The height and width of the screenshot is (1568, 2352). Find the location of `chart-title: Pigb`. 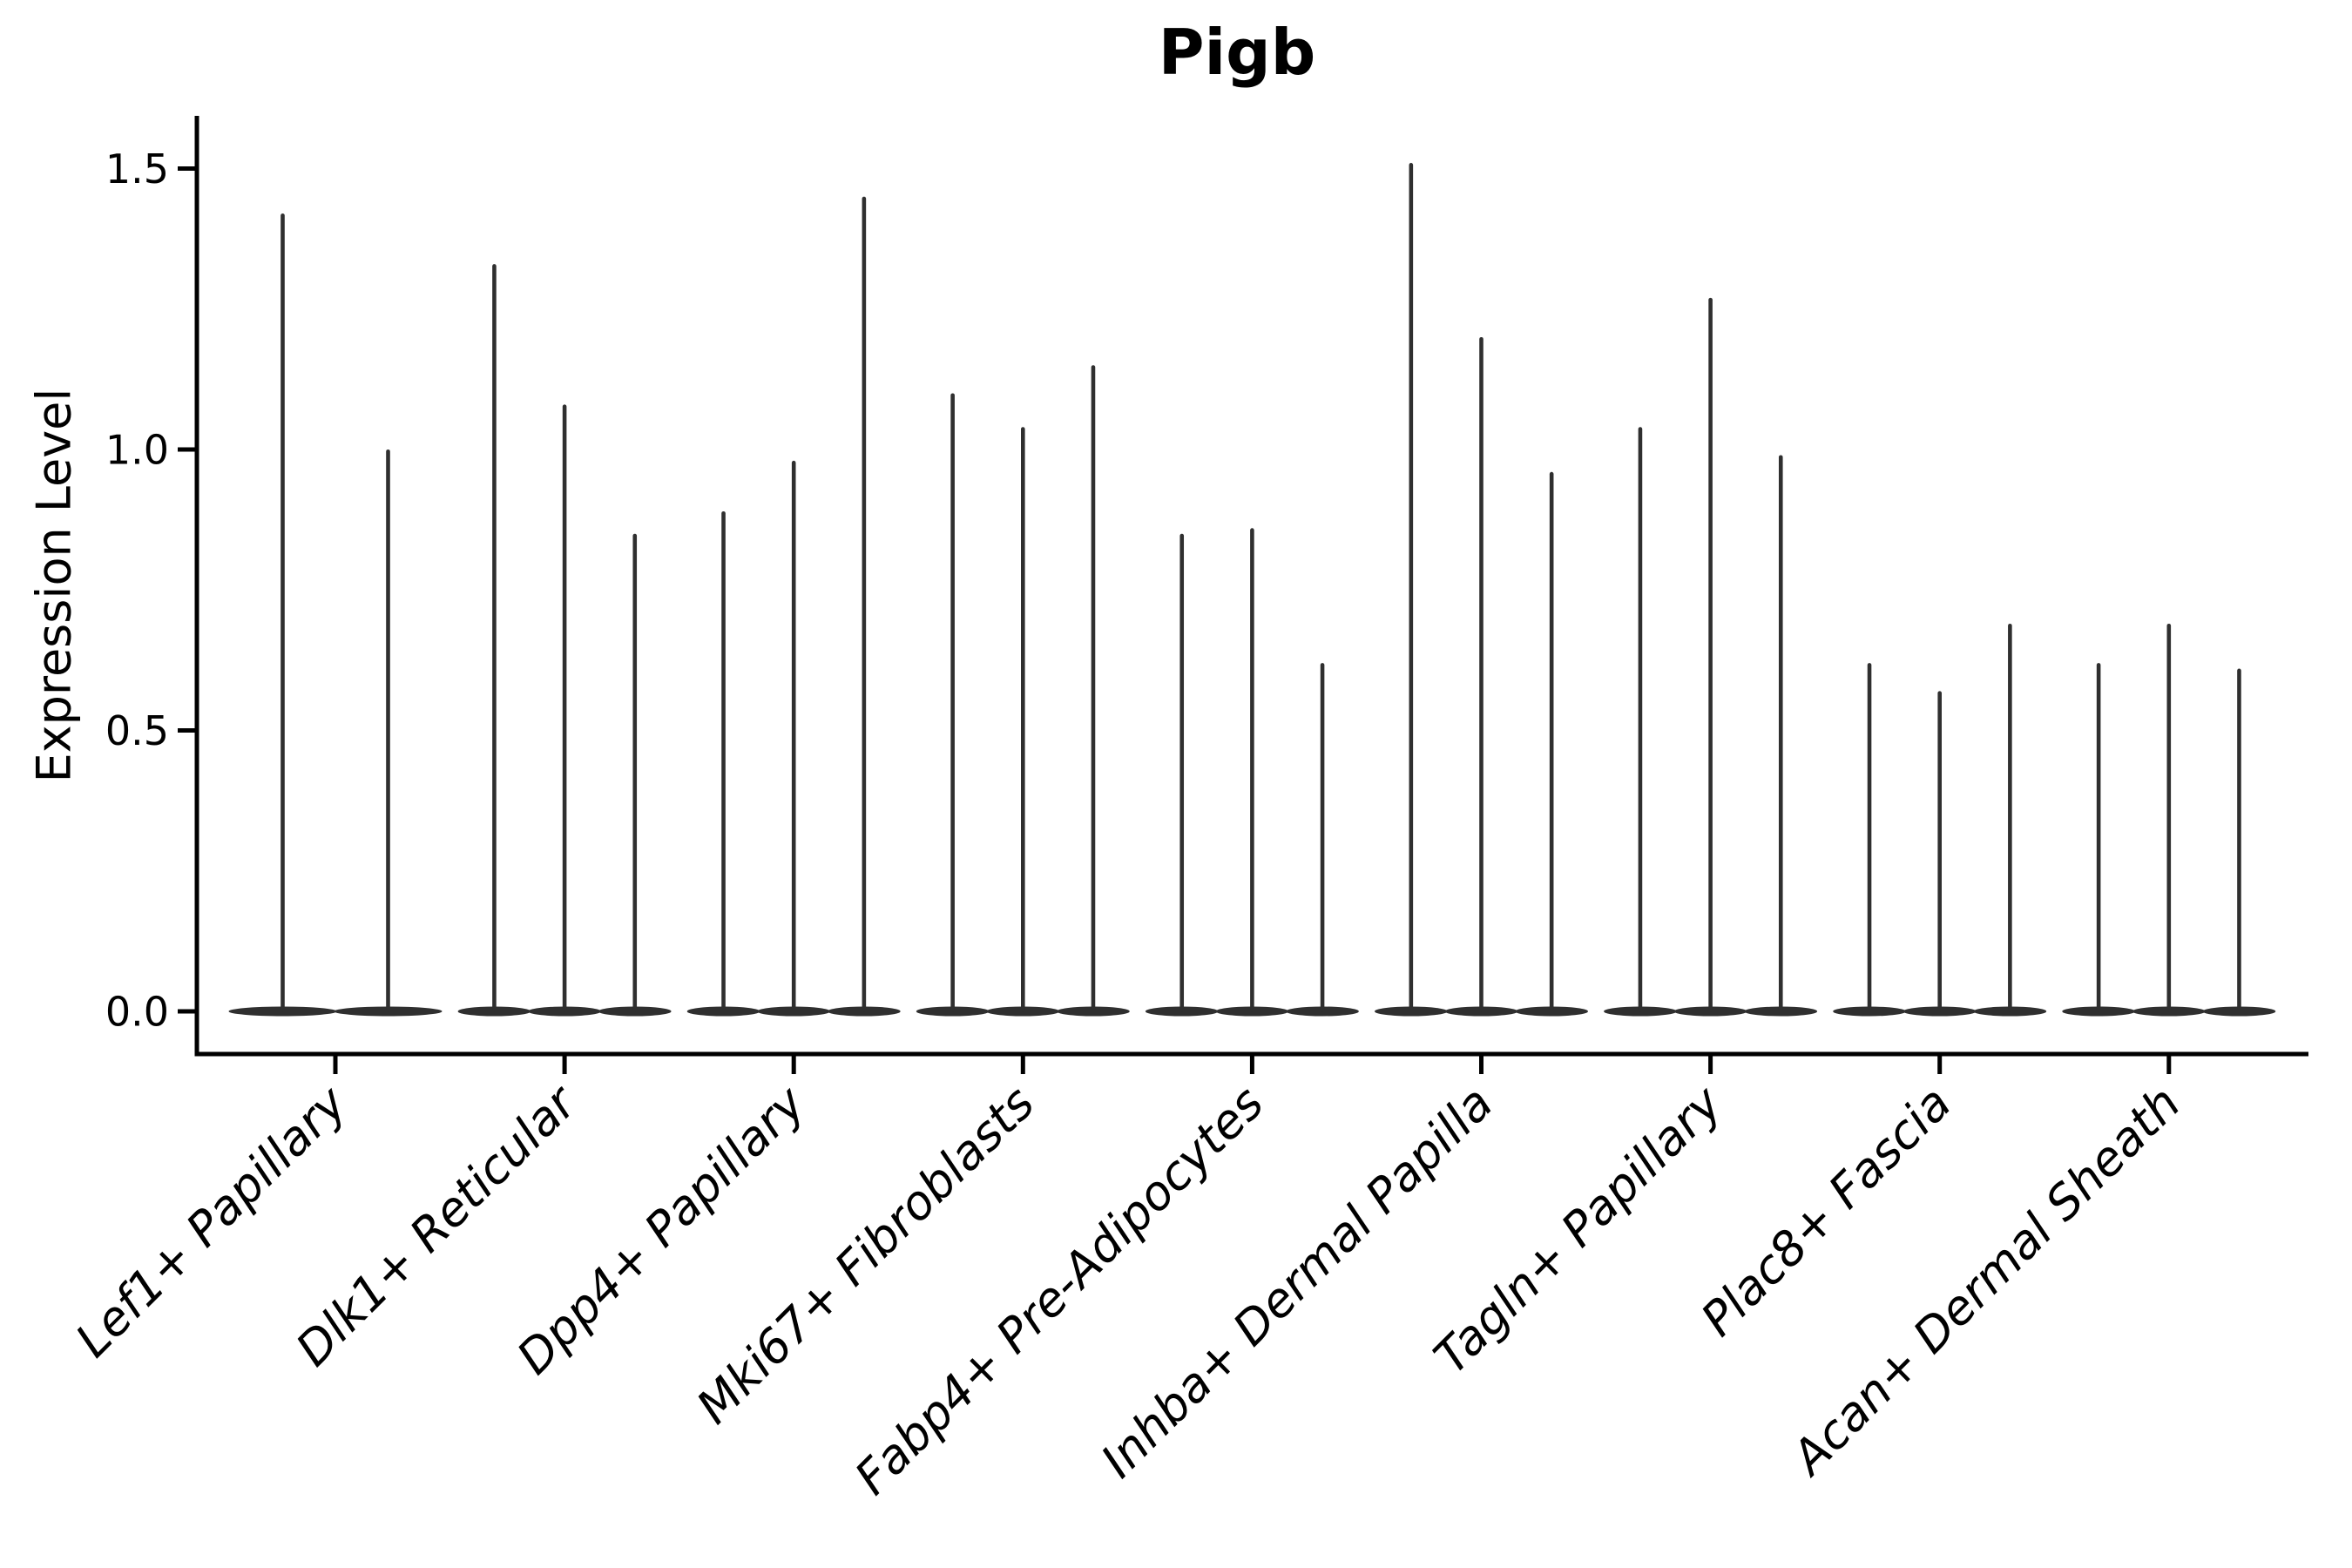

chart-title: Pigb is located at coordinates (1237, 52).